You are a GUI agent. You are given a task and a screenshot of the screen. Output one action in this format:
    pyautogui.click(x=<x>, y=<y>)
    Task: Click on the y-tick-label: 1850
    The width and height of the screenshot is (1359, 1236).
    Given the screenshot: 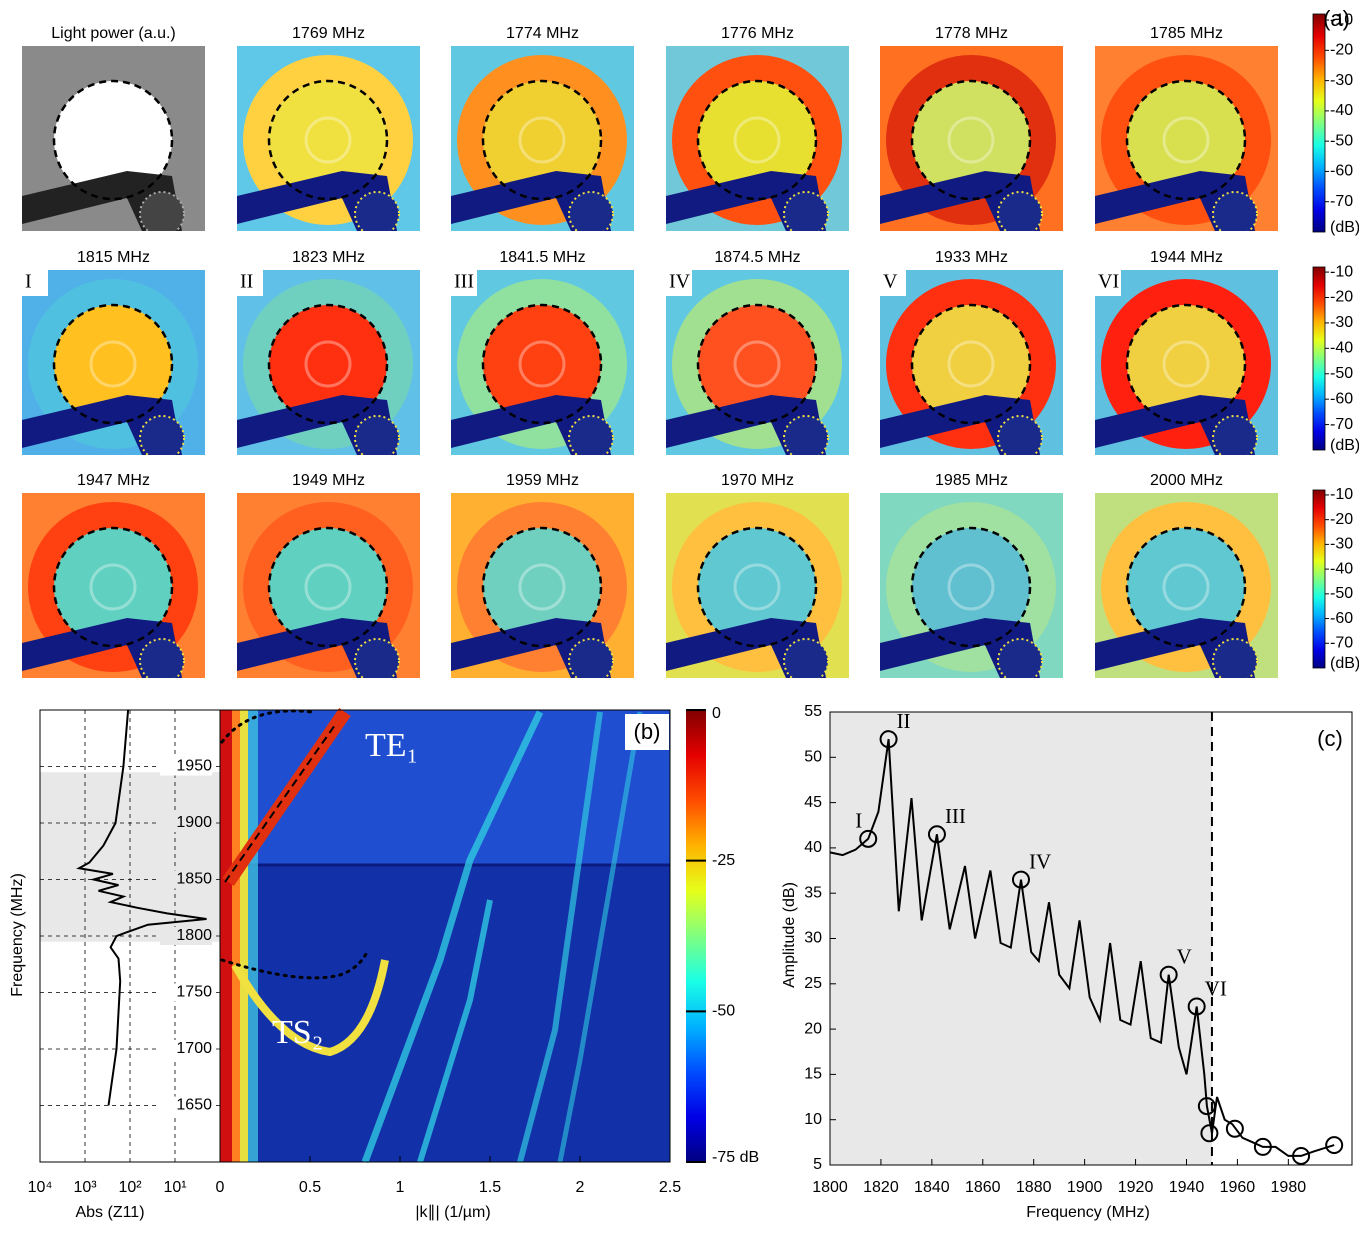 What is the action you would take?
    pyautogui.click(x=194, y=879)
    